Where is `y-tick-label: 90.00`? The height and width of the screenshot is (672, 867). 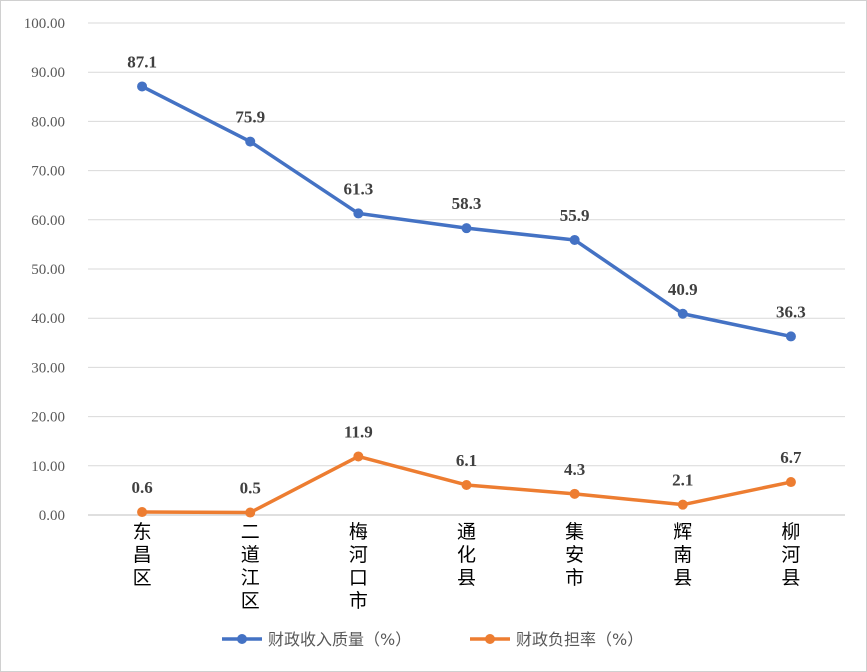 y-tick-label: 90.00 is located at coordinates (48, 73).